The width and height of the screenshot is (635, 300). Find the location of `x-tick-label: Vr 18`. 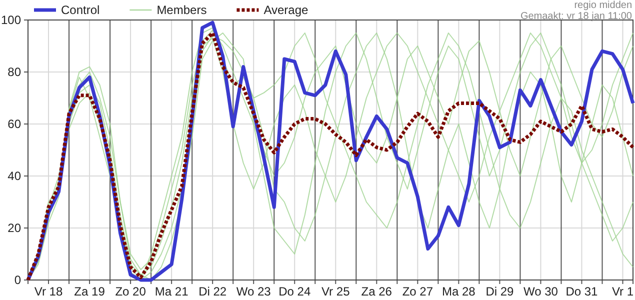

x-tick-label: Vr 18 is located at coordinates (48, 291).